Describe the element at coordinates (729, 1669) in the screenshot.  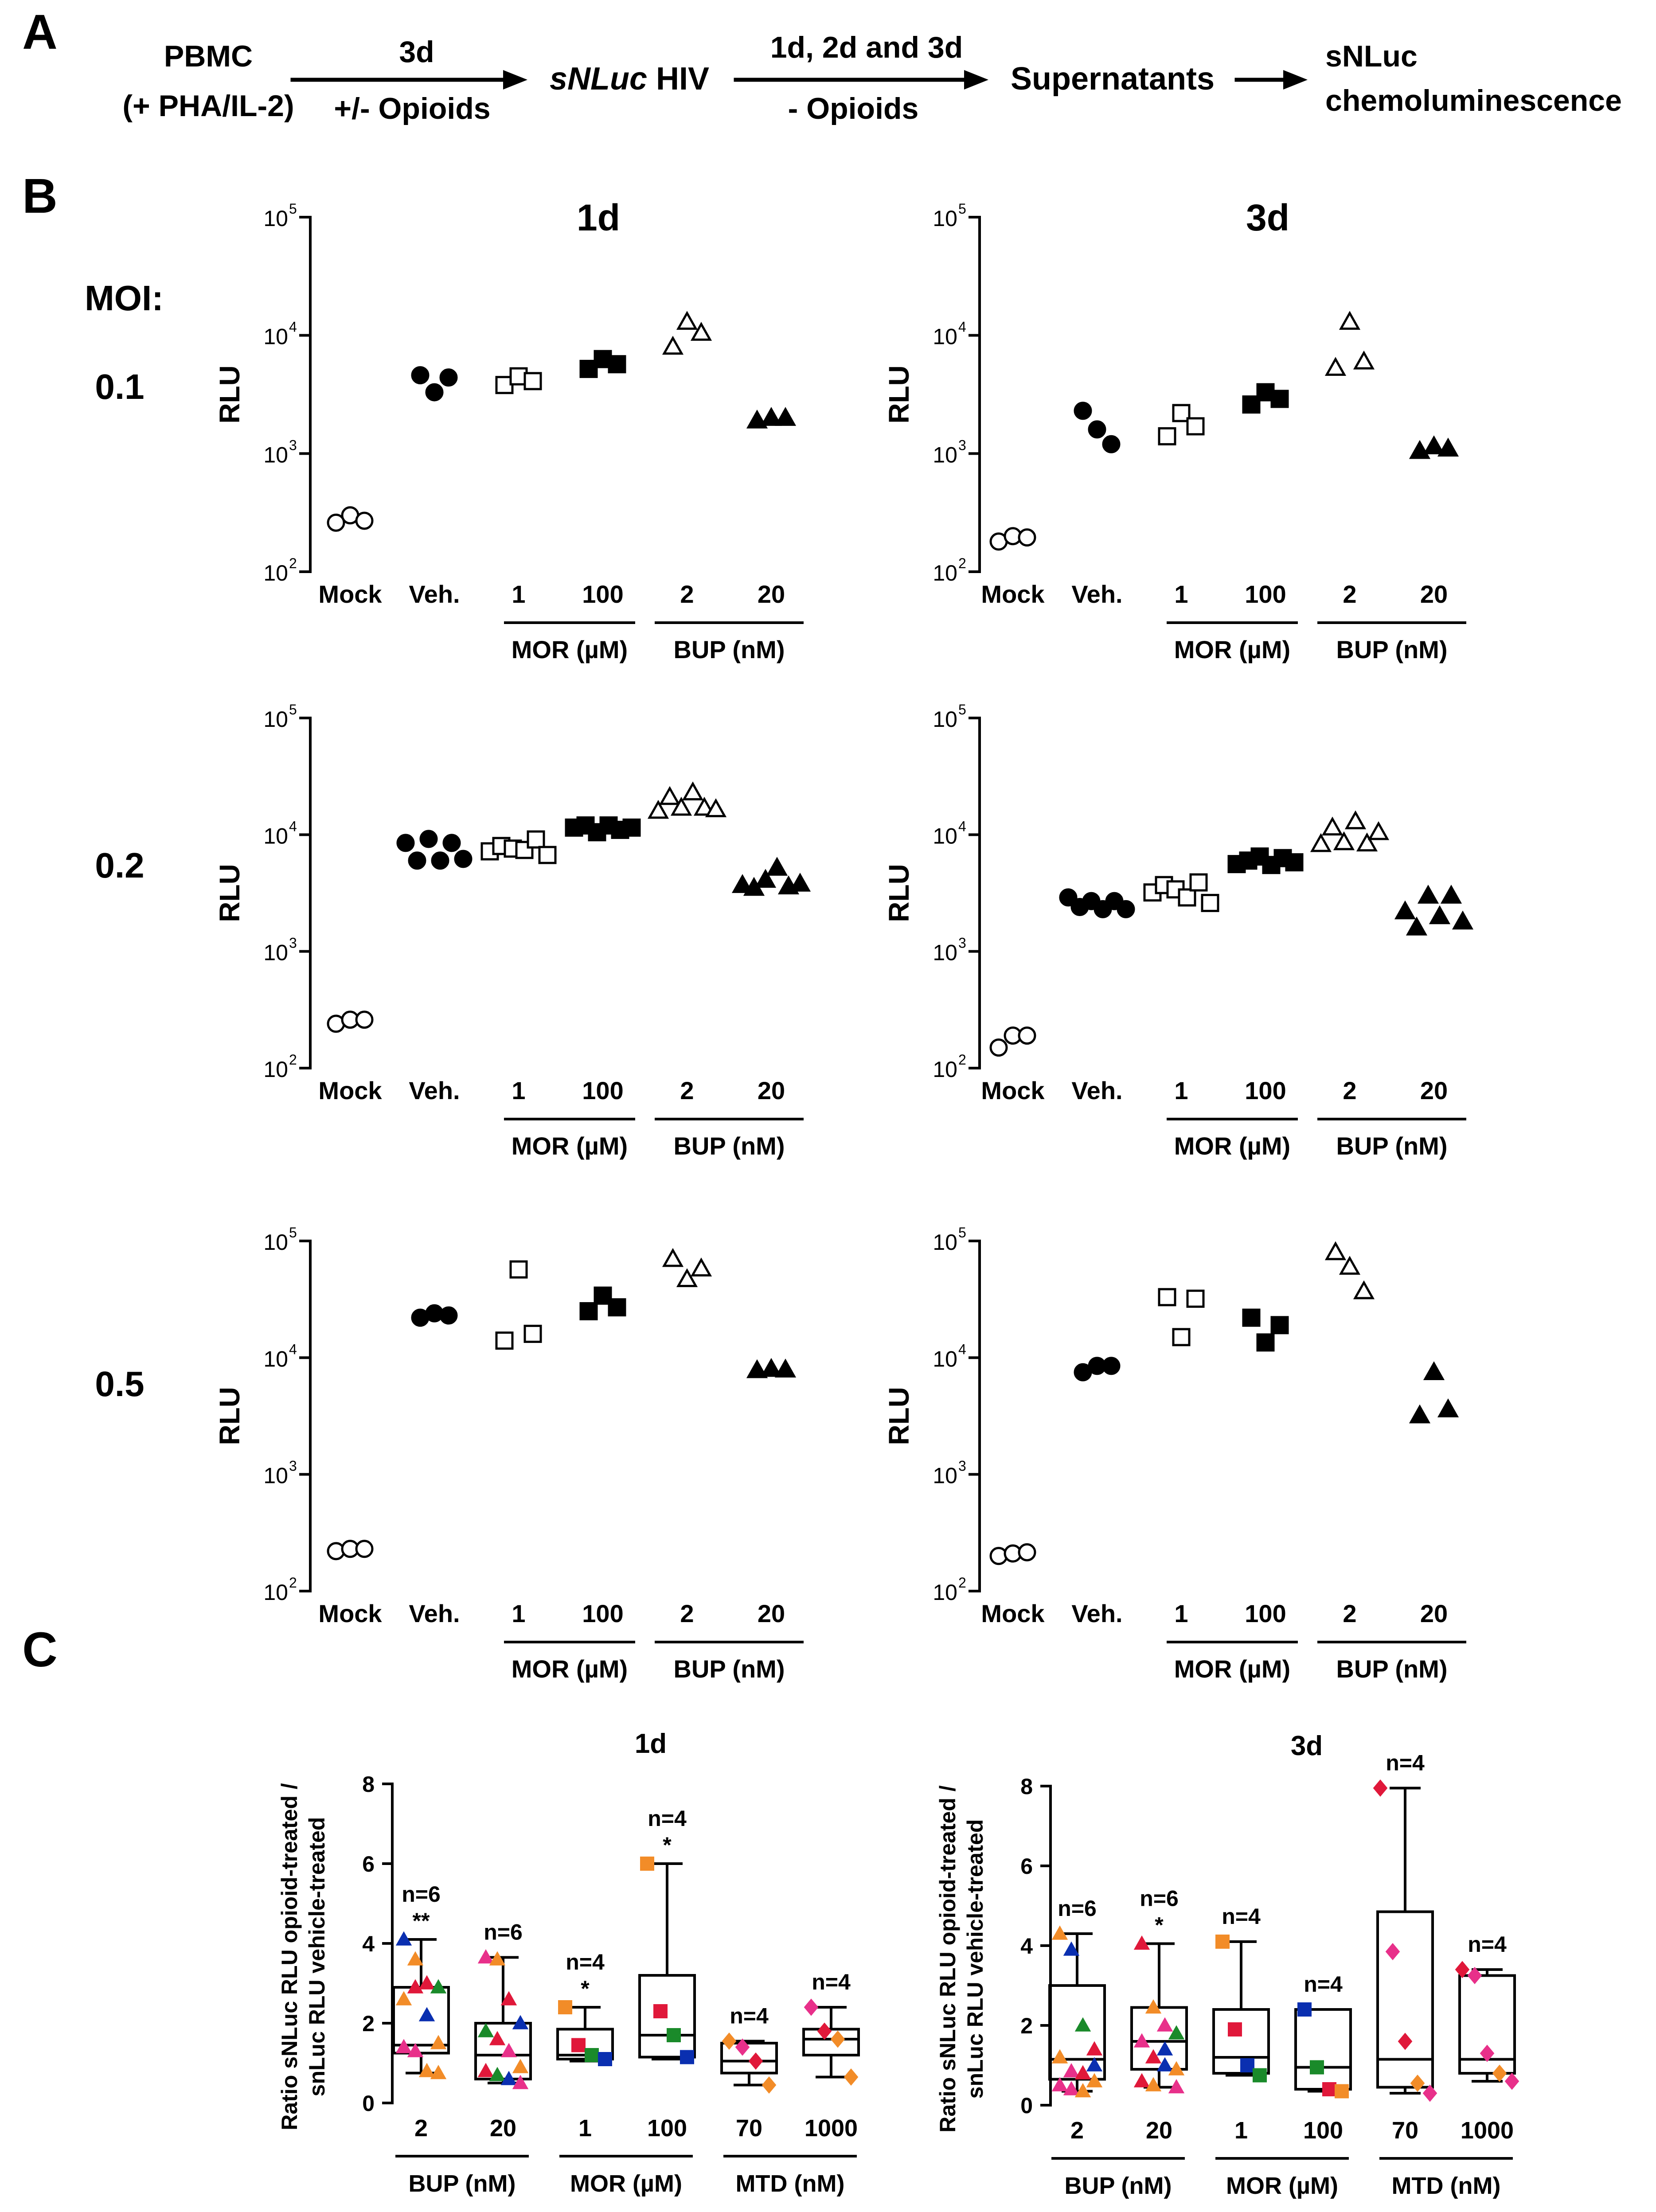
I see `scatter-4-group-label-bup: BUP (nM)` at that location.